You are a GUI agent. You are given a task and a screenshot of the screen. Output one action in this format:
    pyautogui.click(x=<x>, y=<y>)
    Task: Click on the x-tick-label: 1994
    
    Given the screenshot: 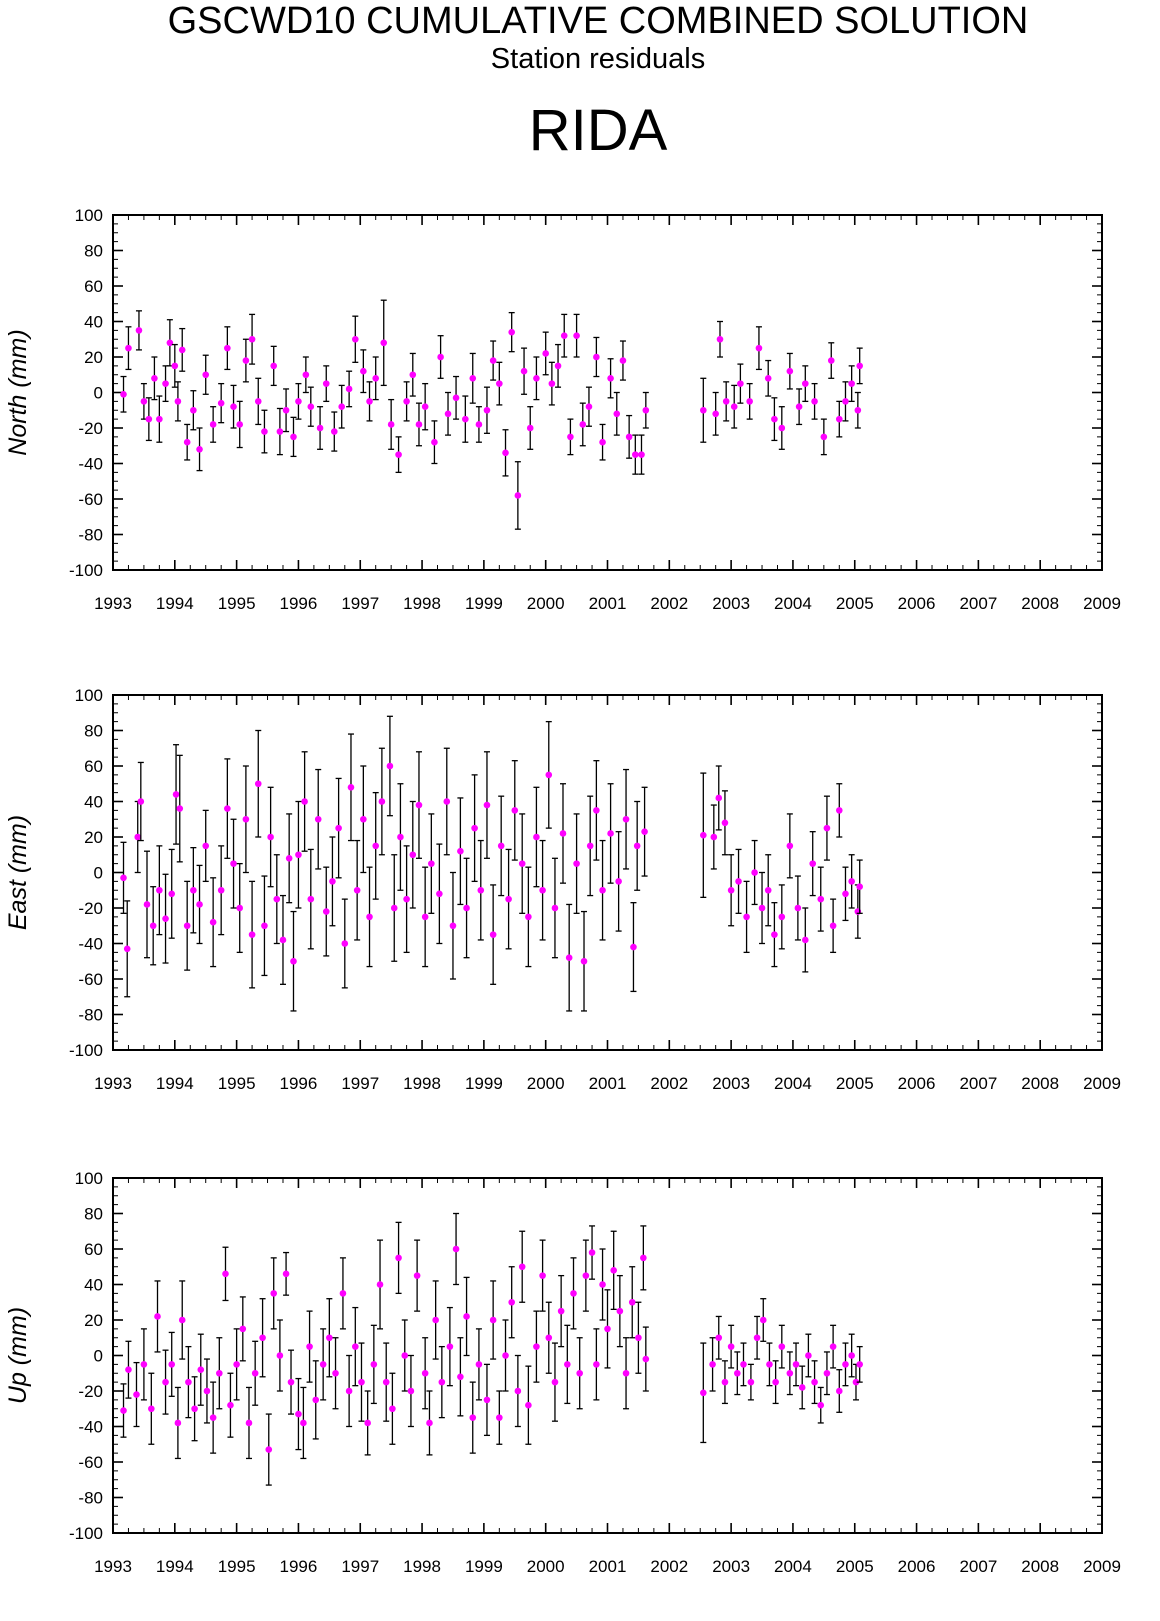 What is the action you would take?
    pyautogui.click(x=175, y=603)
    